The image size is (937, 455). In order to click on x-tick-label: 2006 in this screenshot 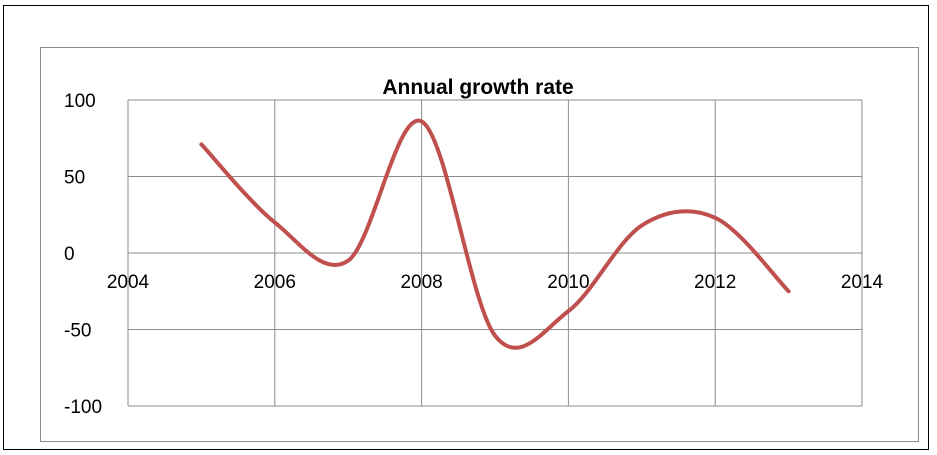, I will do `click(275, 282)`.